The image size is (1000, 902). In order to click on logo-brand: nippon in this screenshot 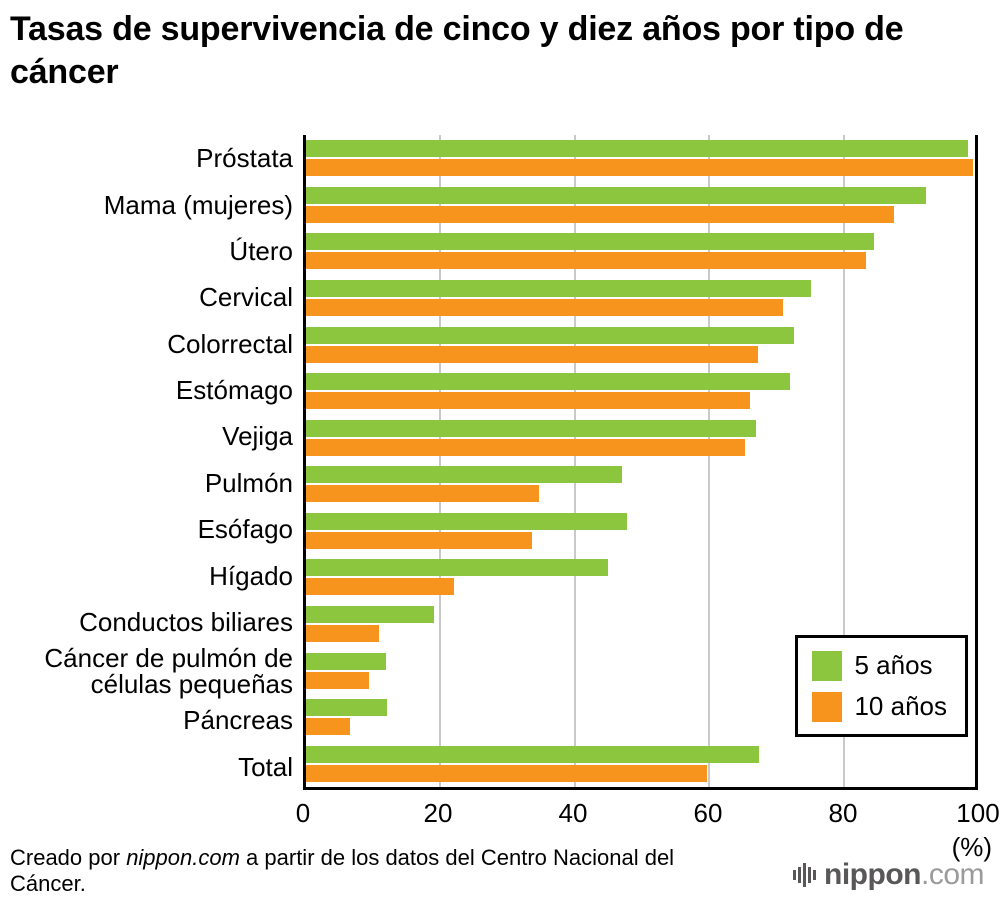, I will do `click(872, 874)`.